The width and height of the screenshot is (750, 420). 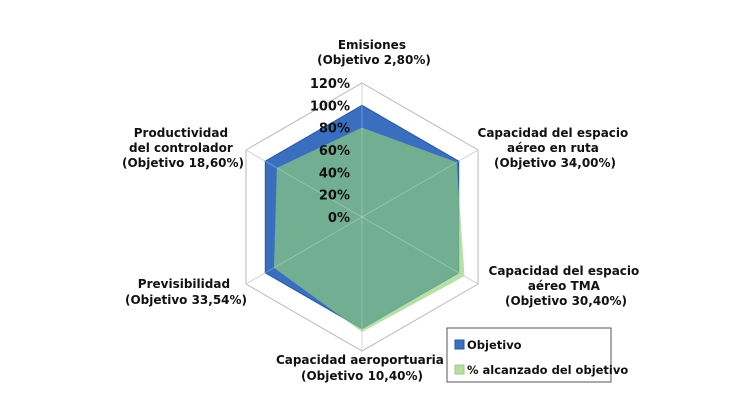 What do you see at coordinates (334, 129) in the screenshot?
I see `tick-label: 80%` at bounding box center [334, 129].